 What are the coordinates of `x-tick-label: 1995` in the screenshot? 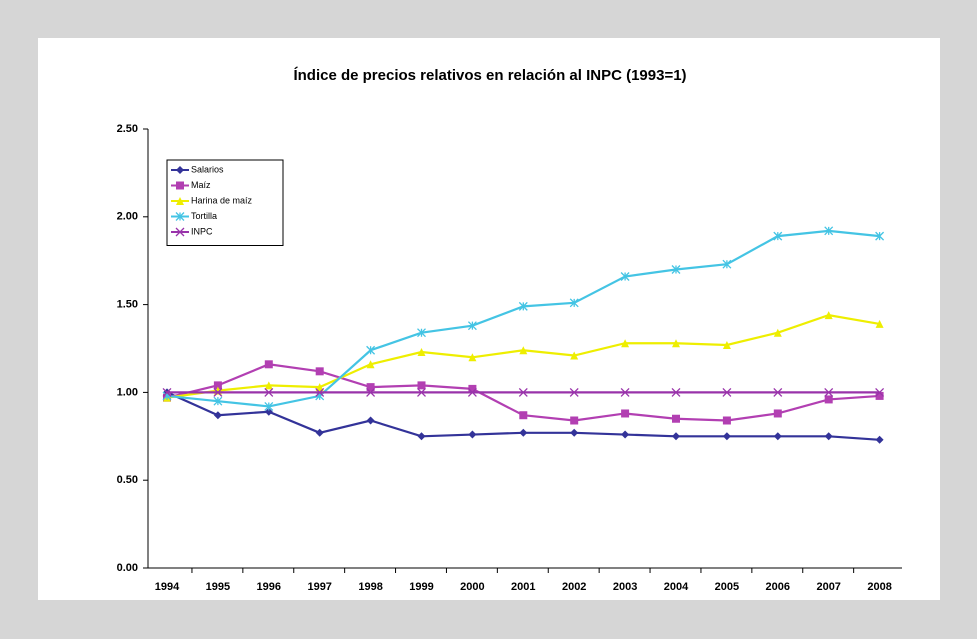 It's located at (218, 587).